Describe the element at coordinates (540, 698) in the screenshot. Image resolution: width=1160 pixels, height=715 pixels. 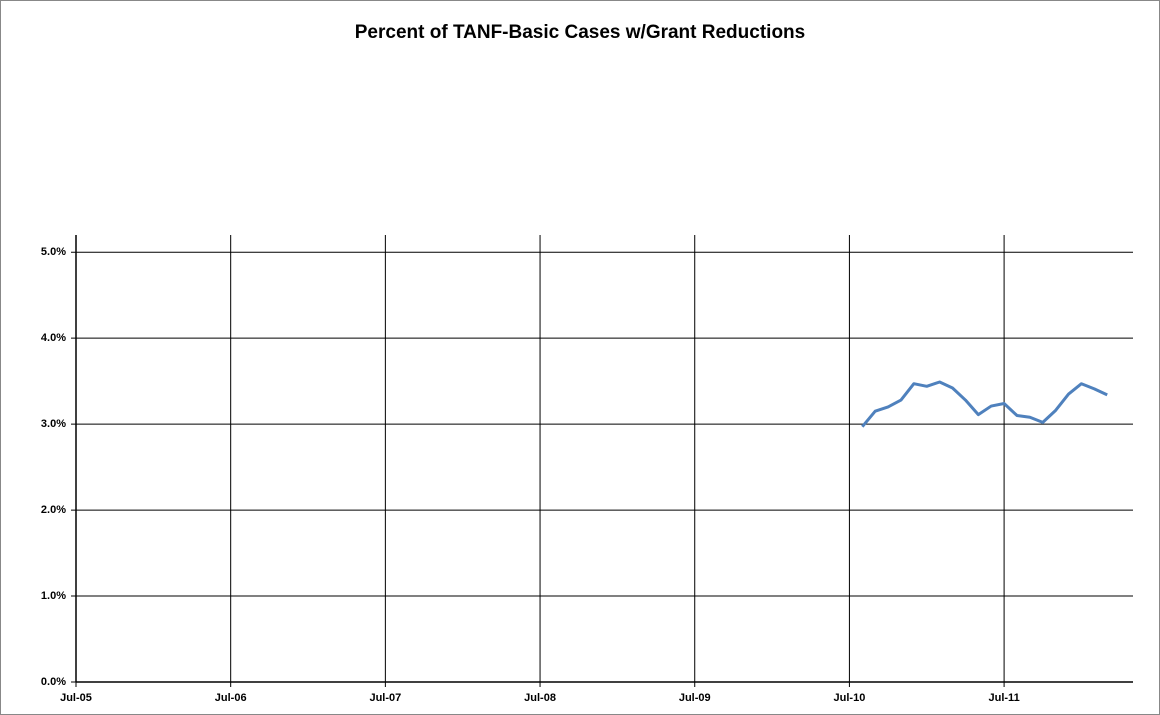
I see `x-tick-label: Jul-08` at that location.